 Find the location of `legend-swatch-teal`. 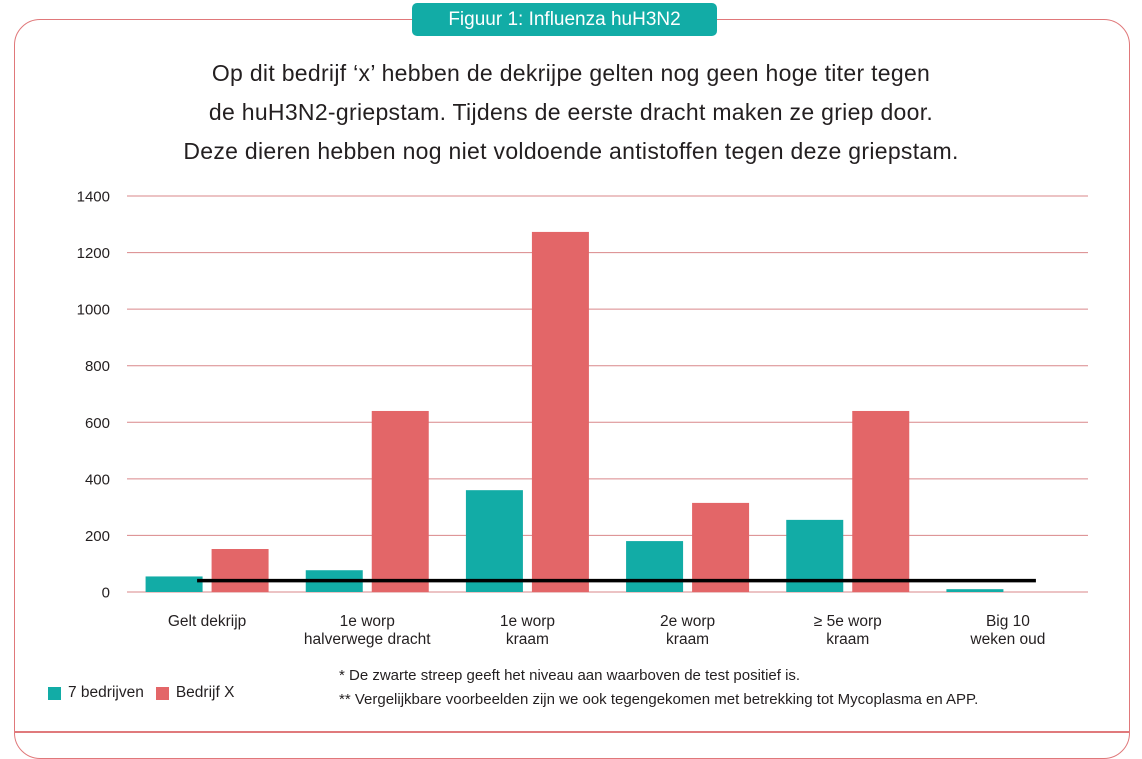

legend-swatch-teal is located at coordinates (54, 693).